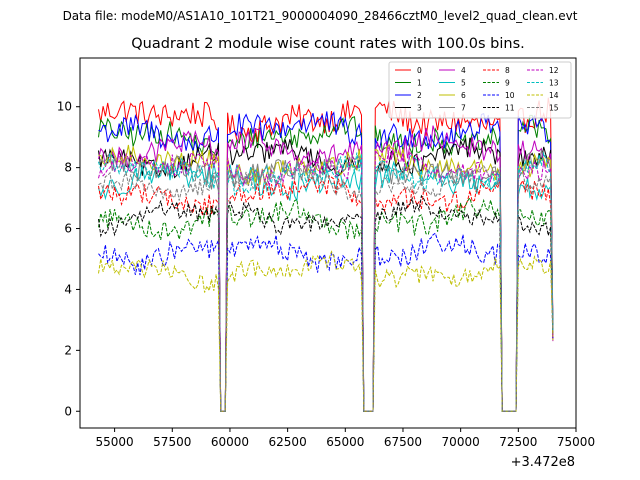 The width and height of the screenshot is (640, 480). Describe the element at coordinates (543, 462) in the screenshot. I see `x-offset-label: +3.472e8` at that location.